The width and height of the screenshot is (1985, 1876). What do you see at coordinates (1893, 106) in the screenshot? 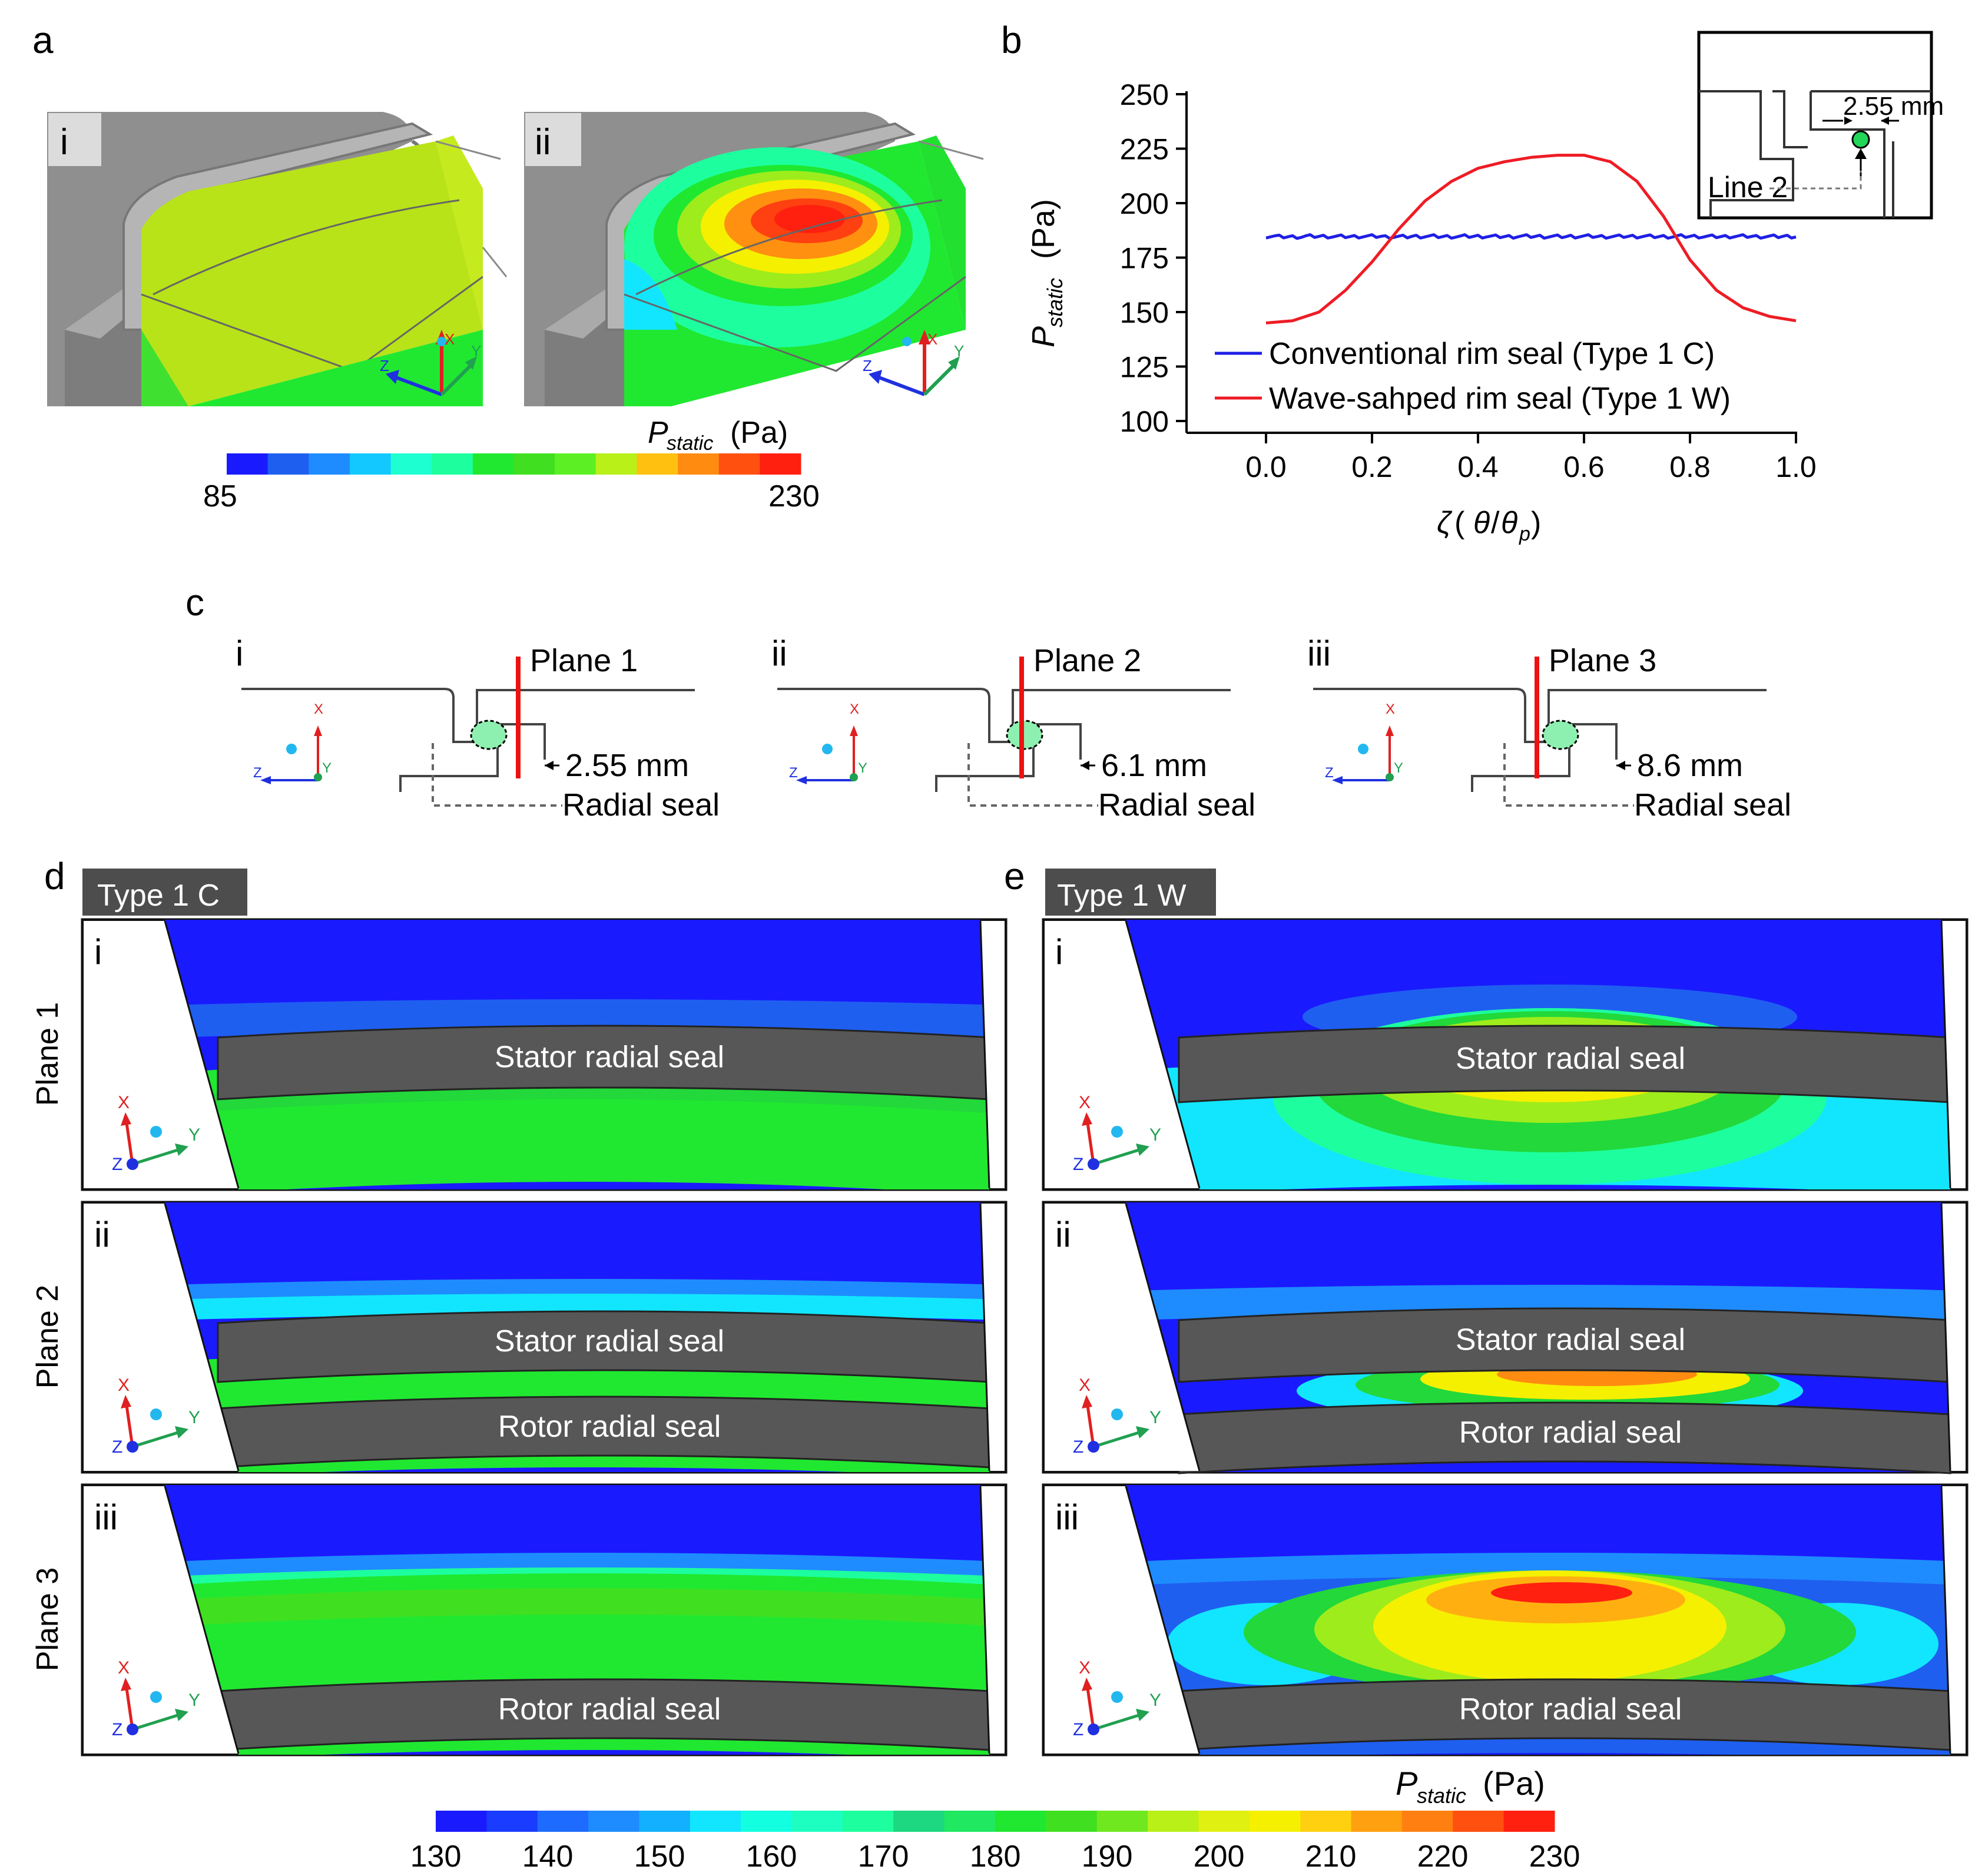
I see `inset-dimension: 2.55 mm` at bounding box center [1893, 106].